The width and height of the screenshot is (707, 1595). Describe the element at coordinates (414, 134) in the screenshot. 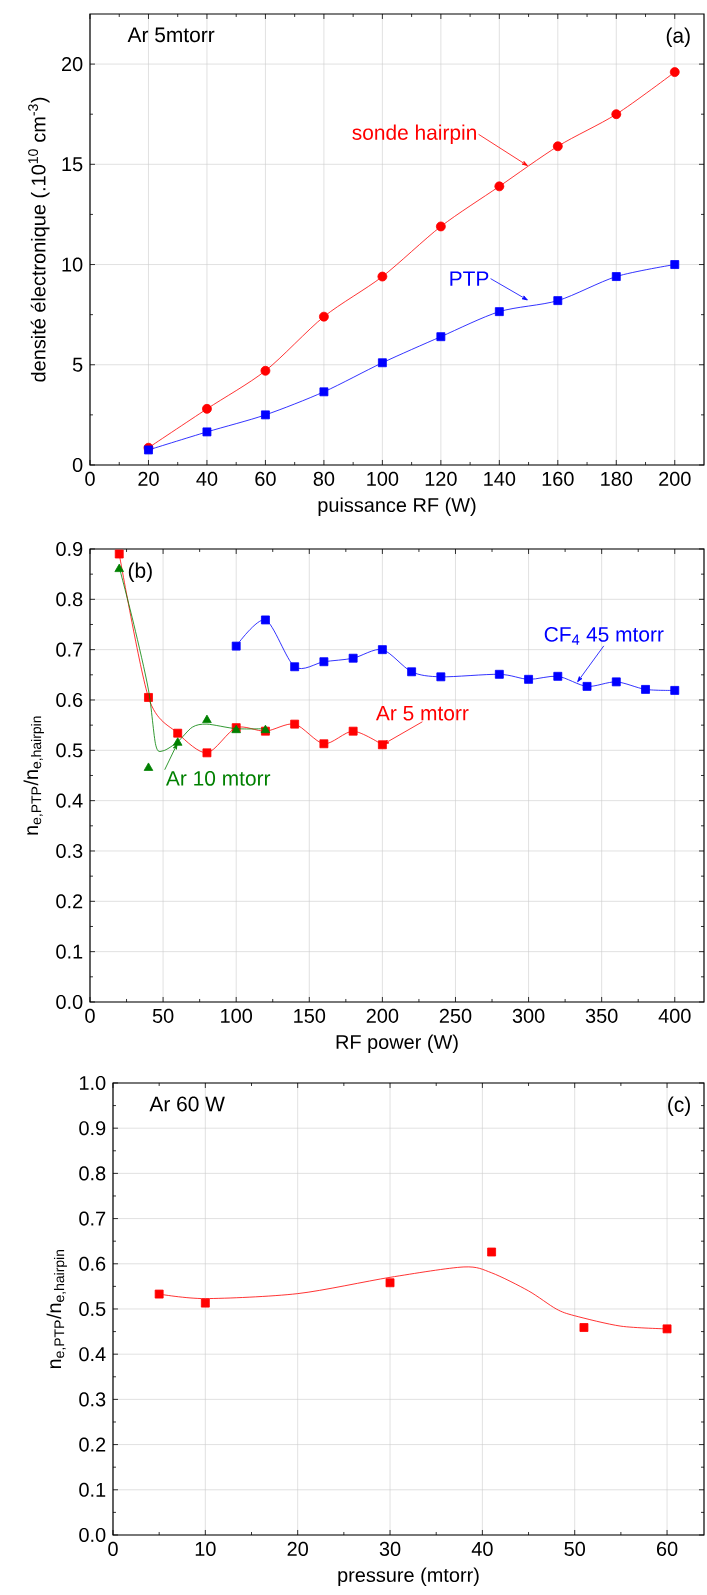

I see `annotation: sonde hairpin` at that location.